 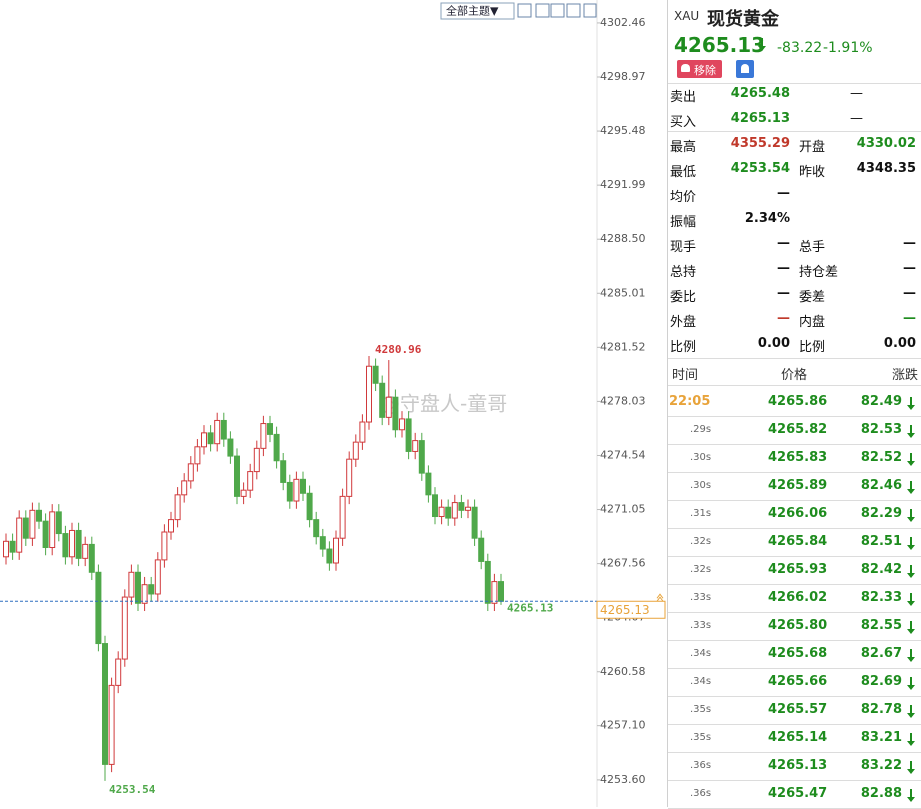 I want to click on quote-label: 最低, so click(x=683, y=172).